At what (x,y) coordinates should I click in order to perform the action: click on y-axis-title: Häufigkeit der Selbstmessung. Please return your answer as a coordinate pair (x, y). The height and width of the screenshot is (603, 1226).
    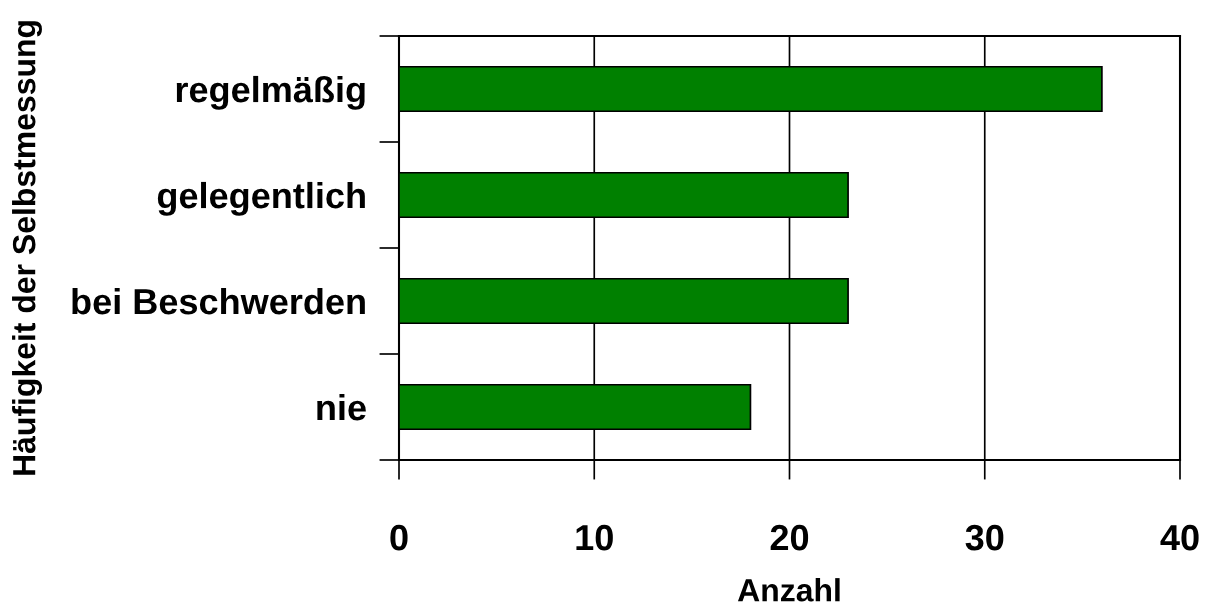
    Looking at the image, I should click on (27, 248).